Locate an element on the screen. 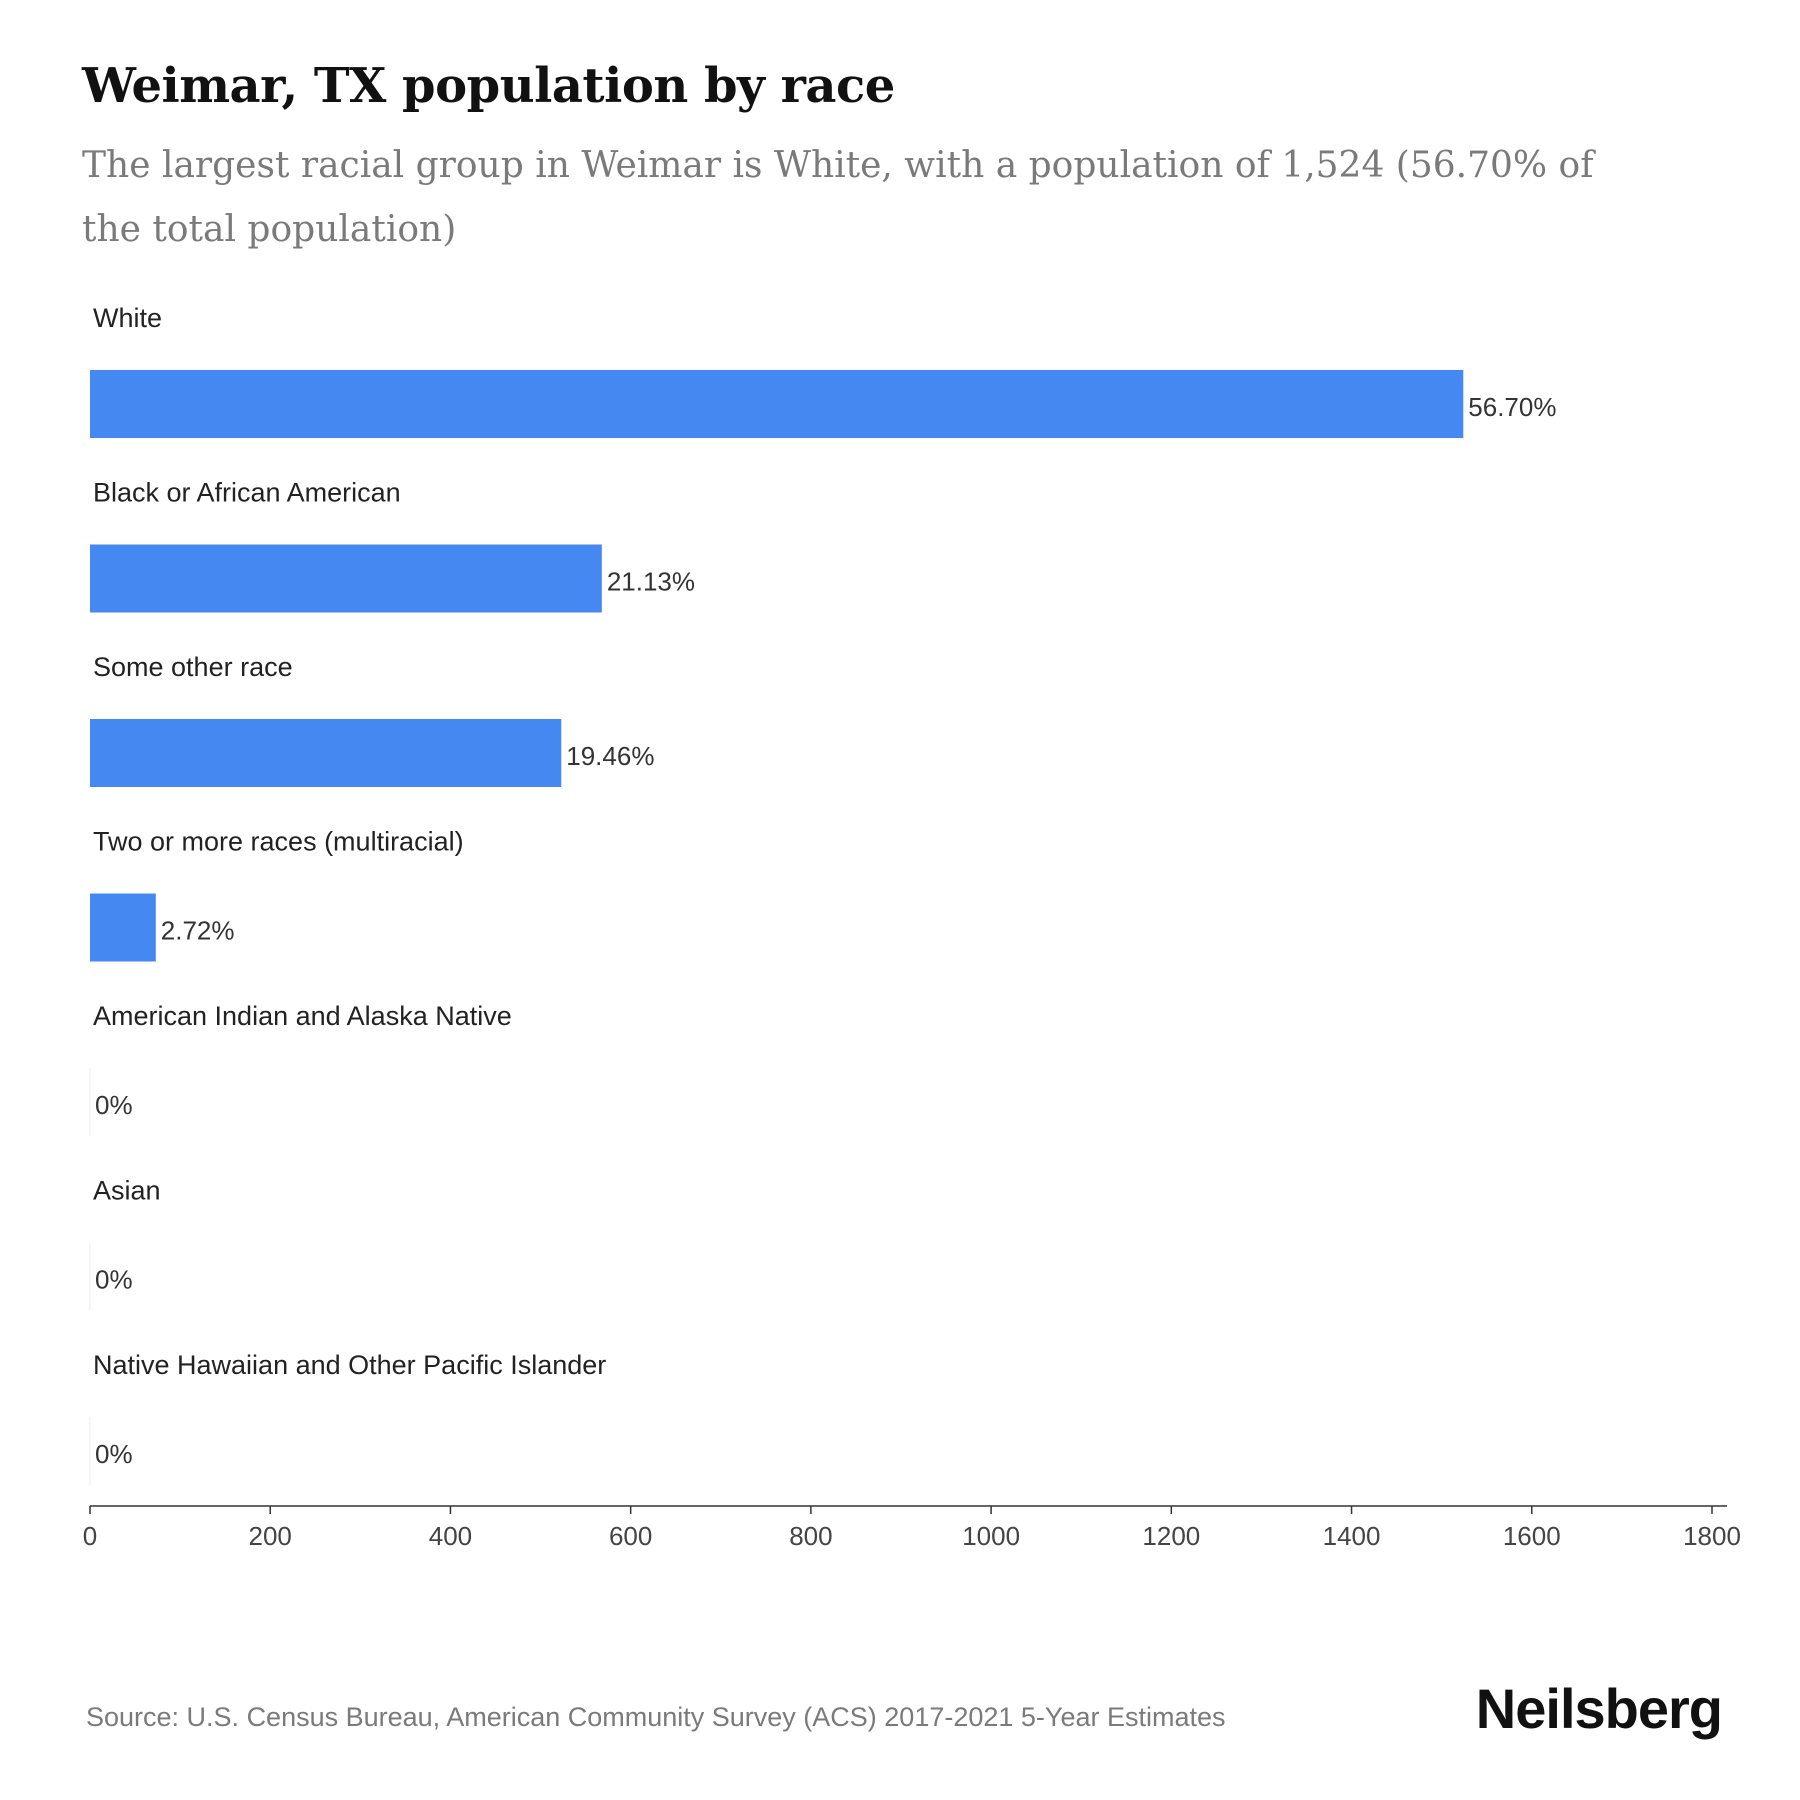 Image resolution: width=1800 pixels, height=1800 pixels. x-tick-label: 400 is located at coordinates (450, 1536).